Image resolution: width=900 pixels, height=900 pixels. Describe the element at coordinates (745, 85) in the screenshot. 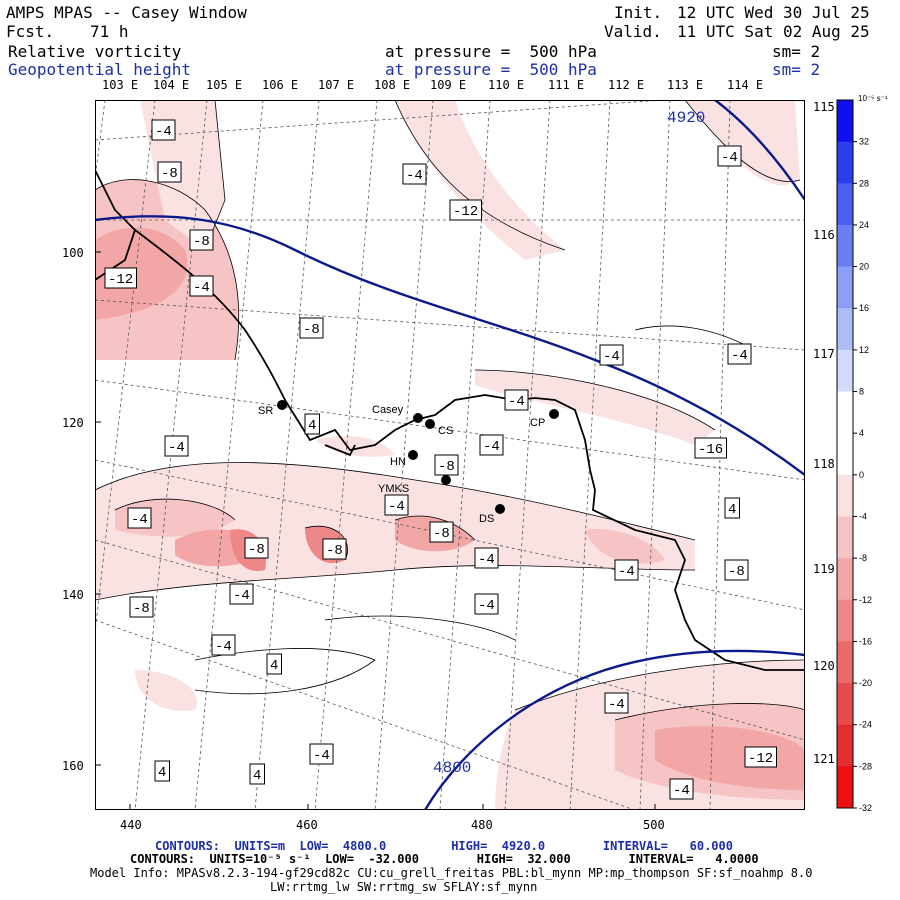

I see `lon-label: 114 E` at that location.